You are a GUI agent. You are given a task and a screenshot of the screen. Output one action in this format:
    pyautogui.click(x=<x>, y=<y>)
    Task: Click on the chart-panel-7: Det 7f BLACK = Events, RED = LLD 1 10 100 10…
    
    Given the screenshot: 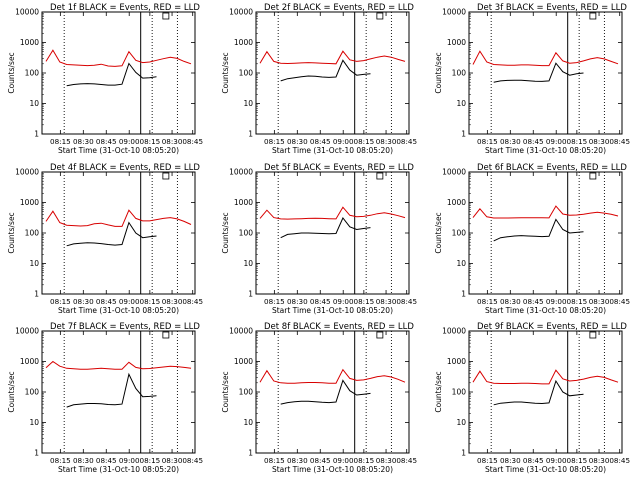 What is the action you would take?
    pyautogui.click(x=105, y=398)
    